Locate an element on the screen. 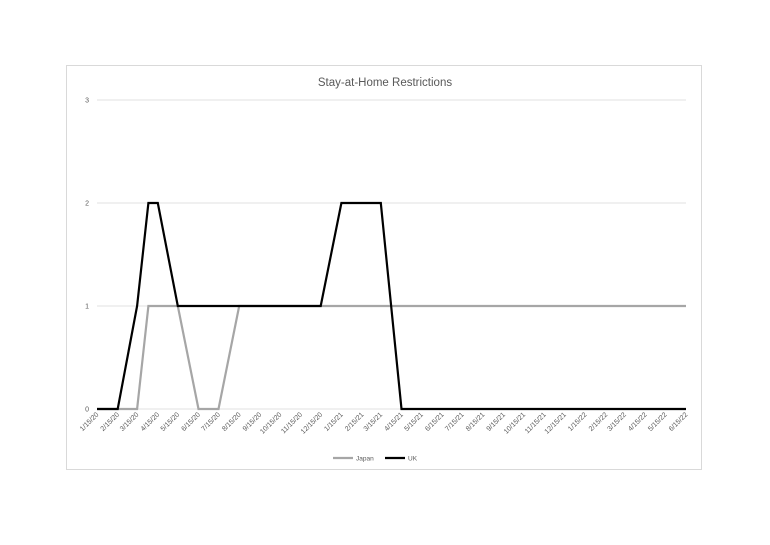  chart-title: Stay-at-Home Restrictions is located at coordinates (385, 83).